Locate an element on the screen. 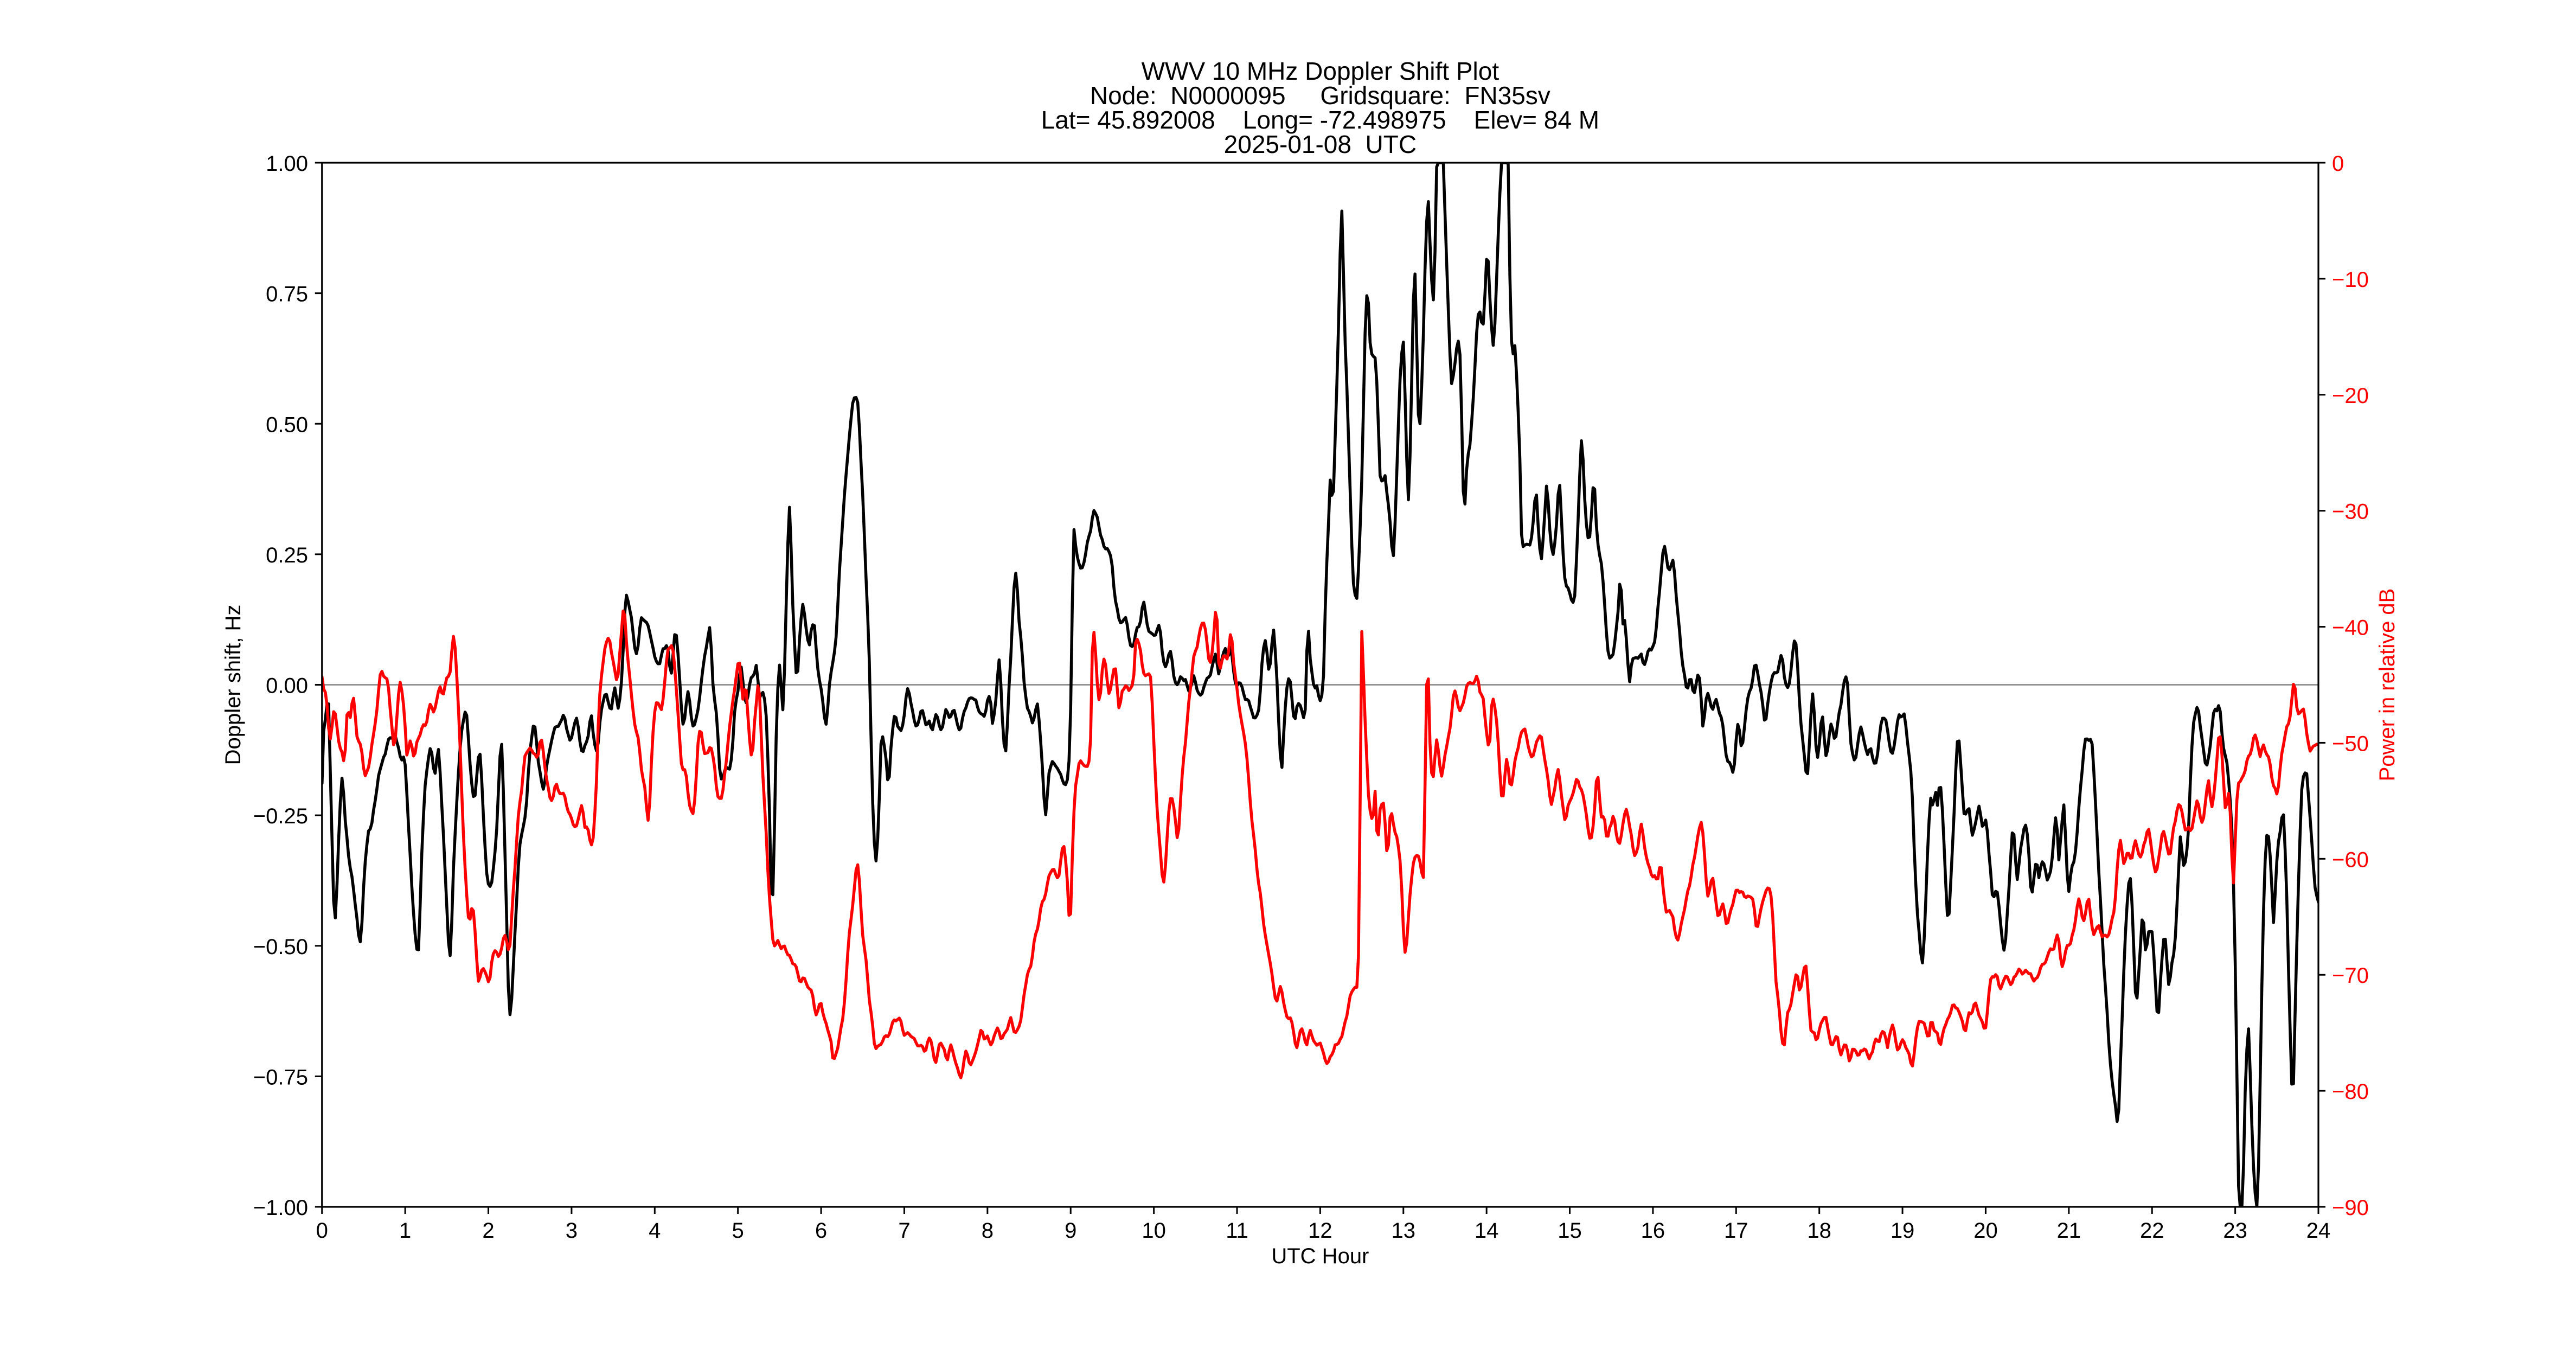 Image resolution: width=2576 pixels, height=1356 pixels. svg-text: −70 is located at coordinates (2351, 976).